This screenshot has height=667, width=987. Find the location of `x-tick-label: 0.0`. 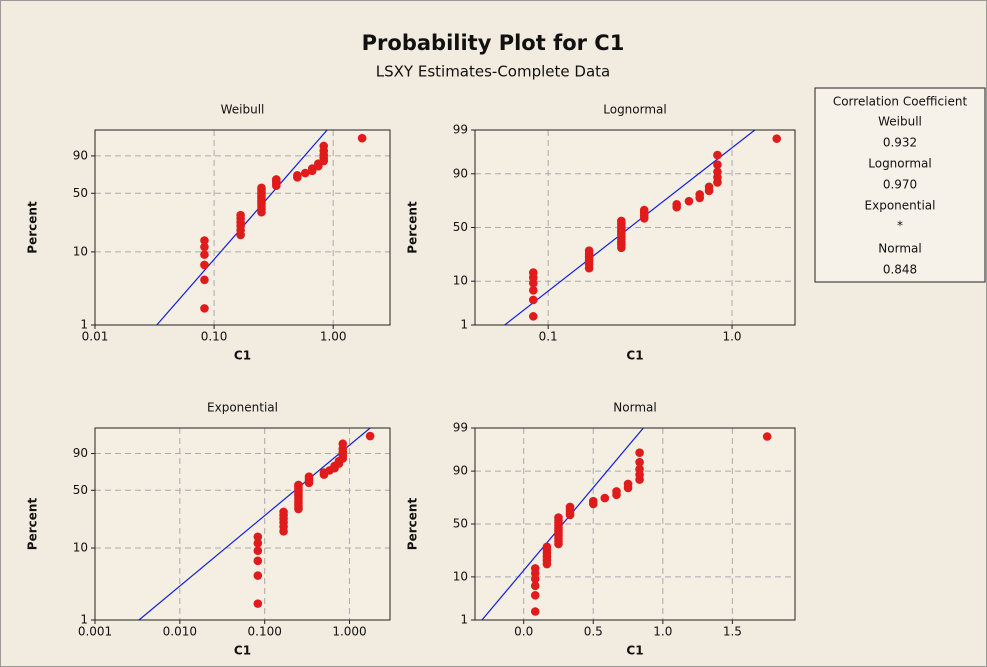

x-tick-label: 0.0 is located at coordinates (523, 632).